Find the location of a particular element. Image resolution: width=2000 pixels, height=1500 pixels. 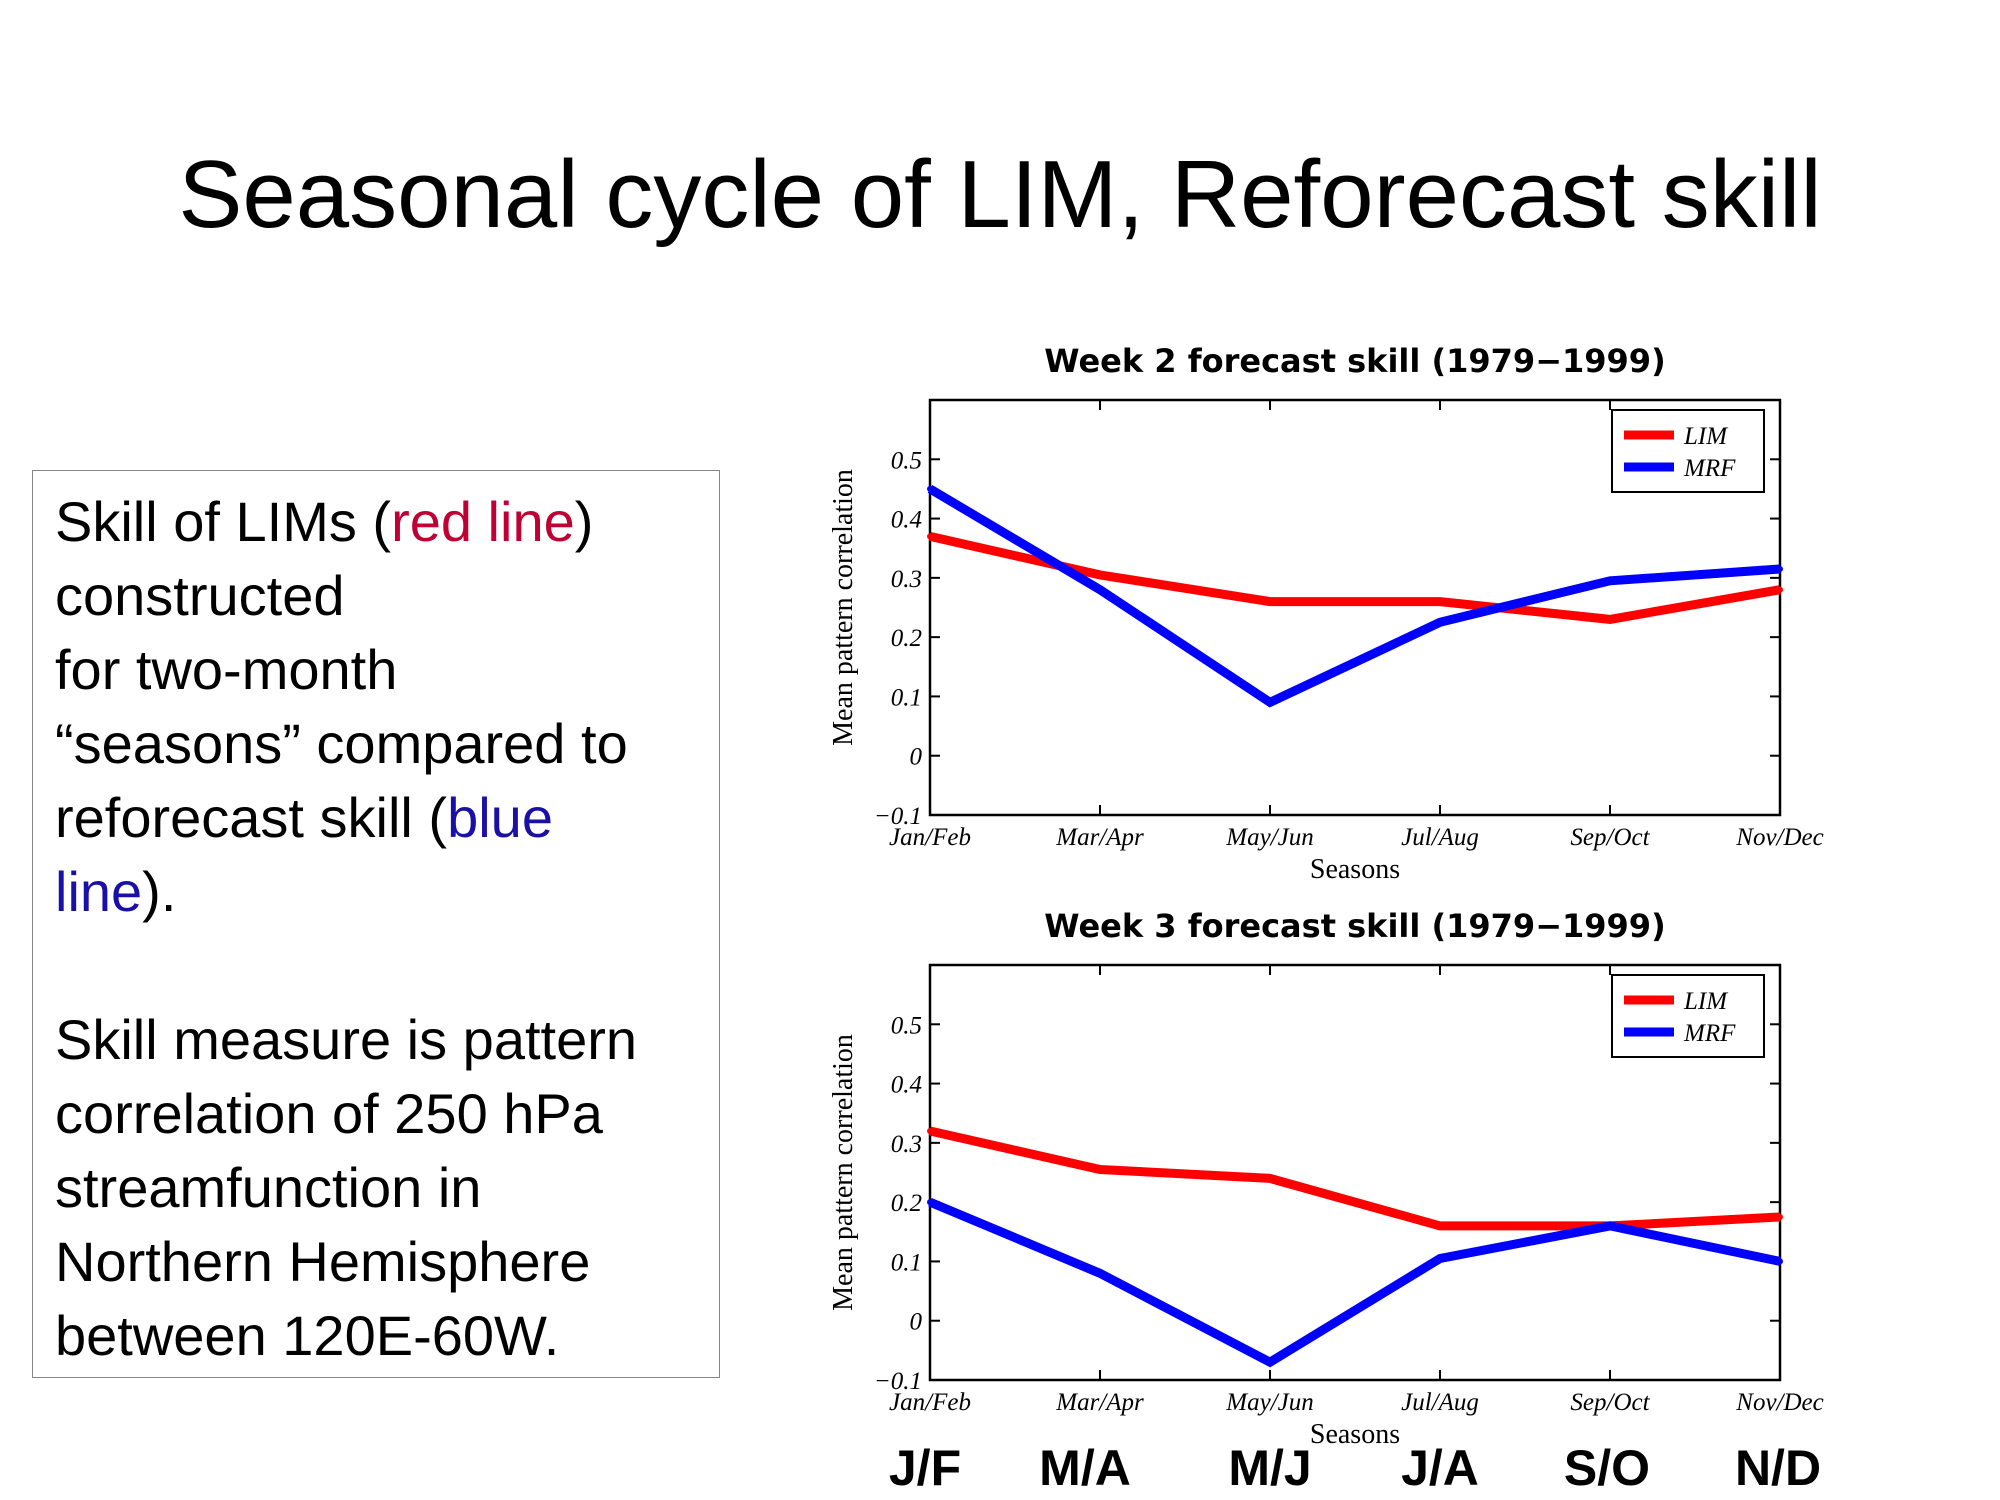

paragraph-gap is located at coordinates (376, 966).